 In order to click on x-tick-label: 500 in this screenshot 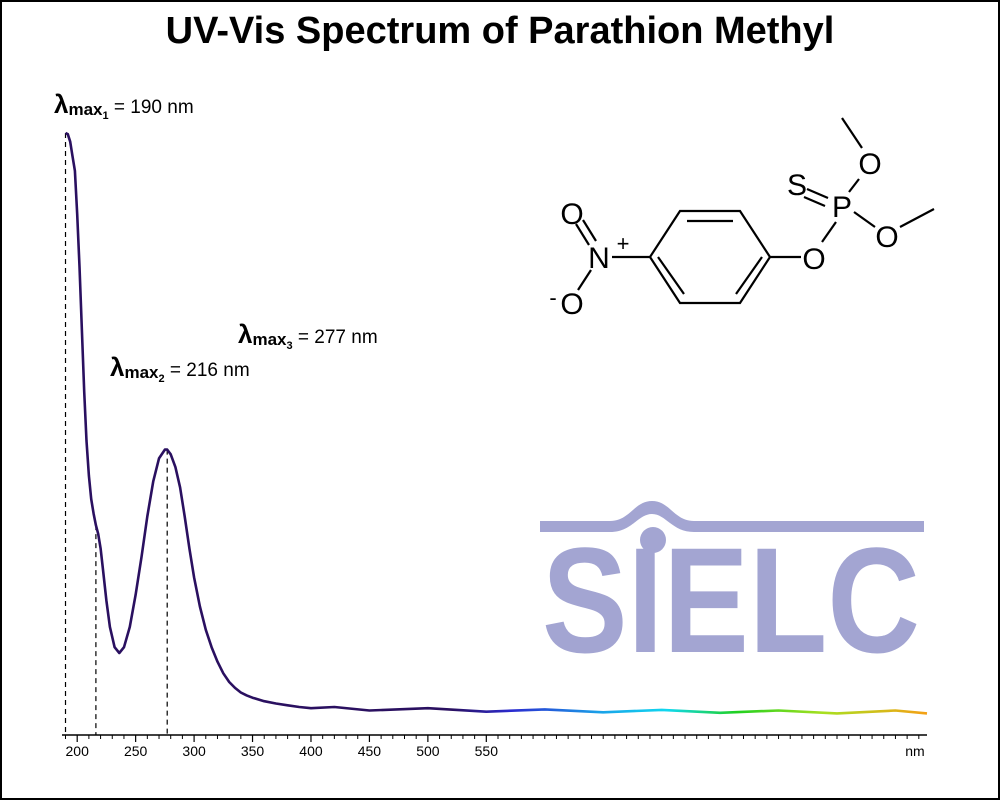, I will do `click(428, 751)`.